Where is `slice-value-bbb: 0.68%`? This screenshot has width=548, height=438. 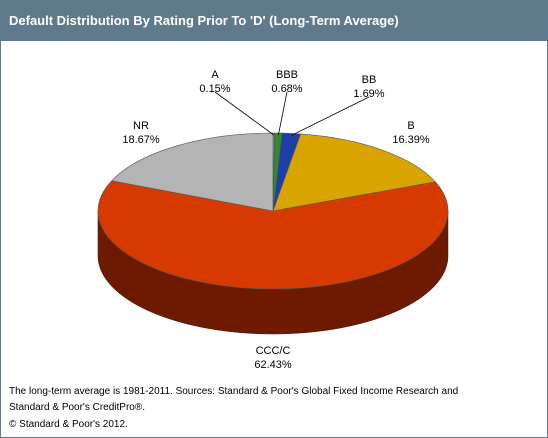 slice-value-bbb: 0.68% is located at coordinates (286, 89).